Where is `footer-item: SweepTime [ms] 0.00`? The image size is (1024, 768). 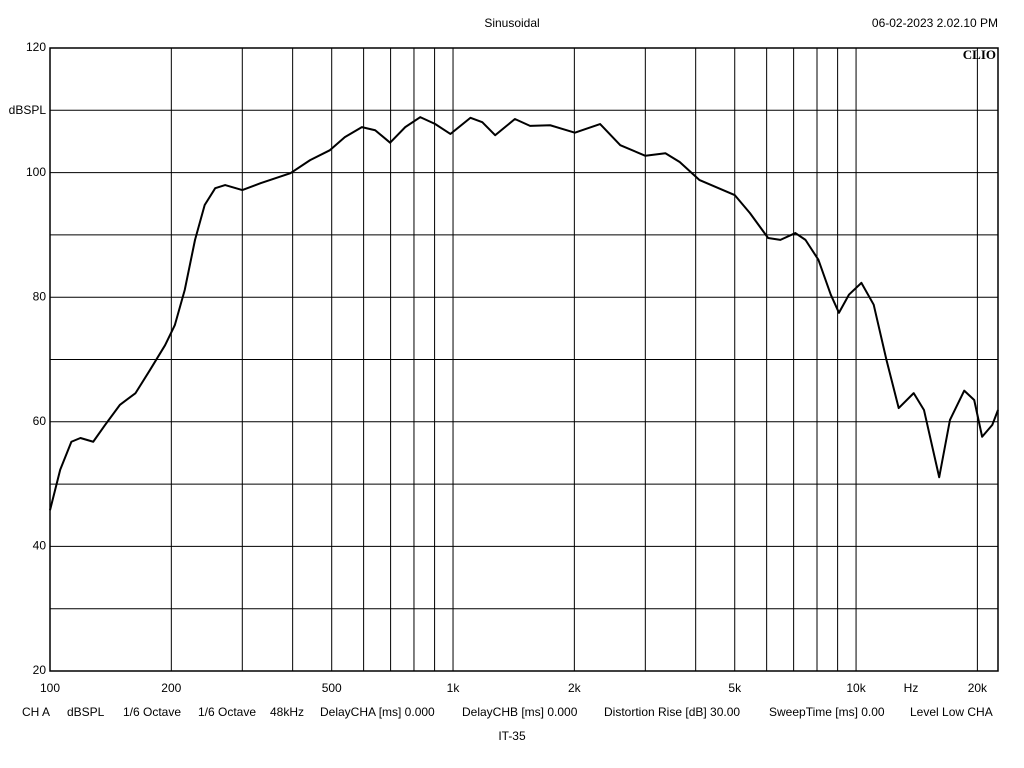 footer-item: SweepTime [ms] 0.00 is located at coordinates (827, 712).